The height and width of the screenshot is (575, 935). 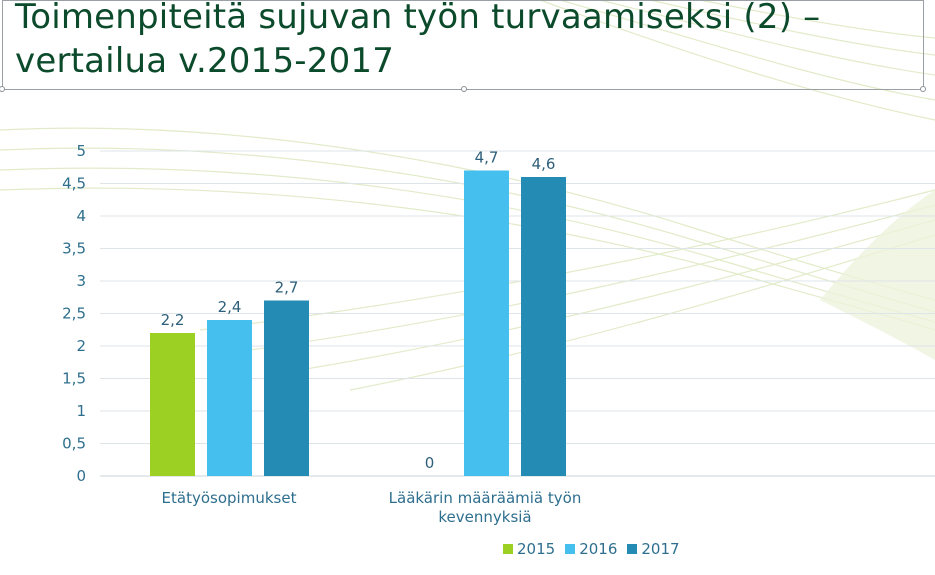 I want to click on data-label-2015-2: 0, so click(x=430, y=463).